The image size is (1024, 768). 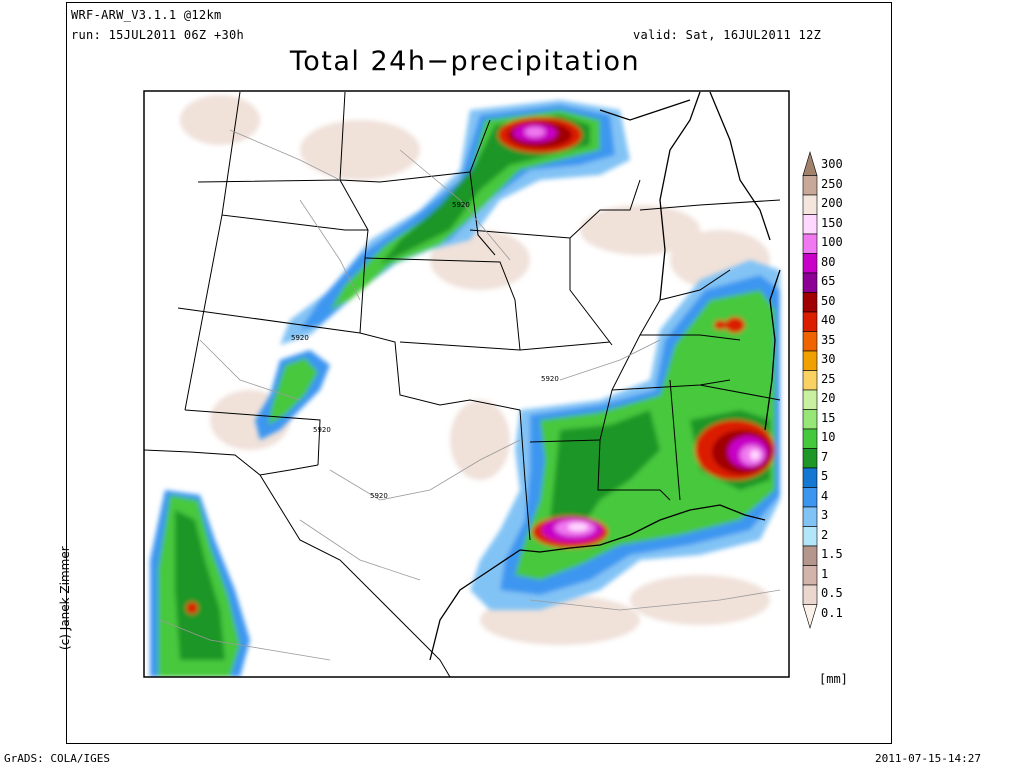 I want to click on footer-software: GrADS: COLA/IGES, so click(x=57, y=758).